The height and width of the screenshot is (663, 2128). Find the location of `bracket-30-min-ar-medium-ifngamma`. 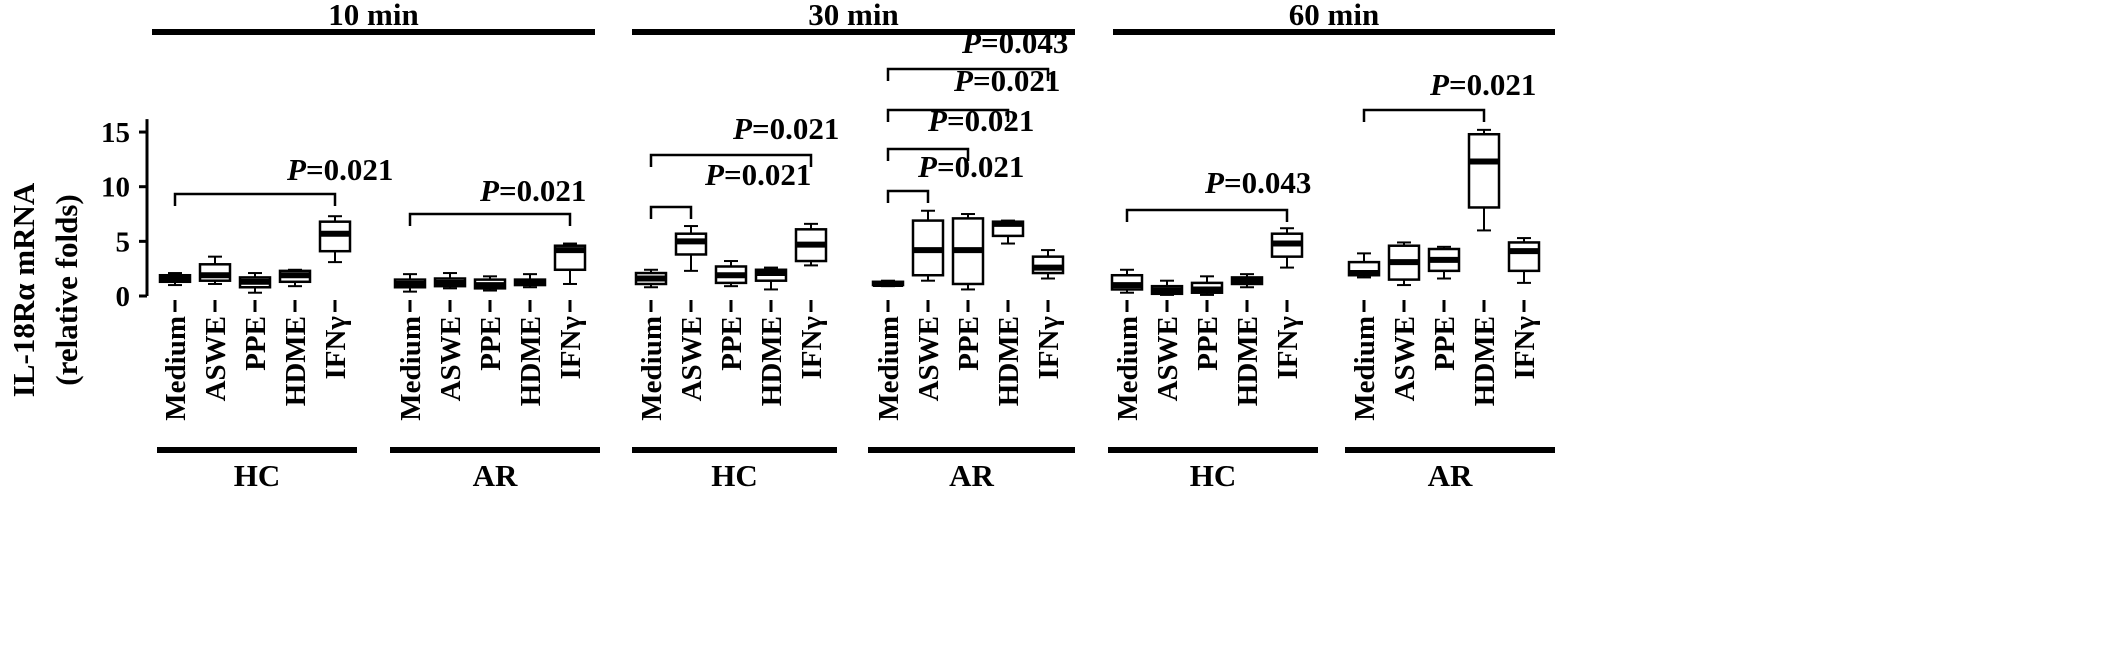

bracket-30-min-ar-medium-ifngamma is located at coordinates (968, 74).